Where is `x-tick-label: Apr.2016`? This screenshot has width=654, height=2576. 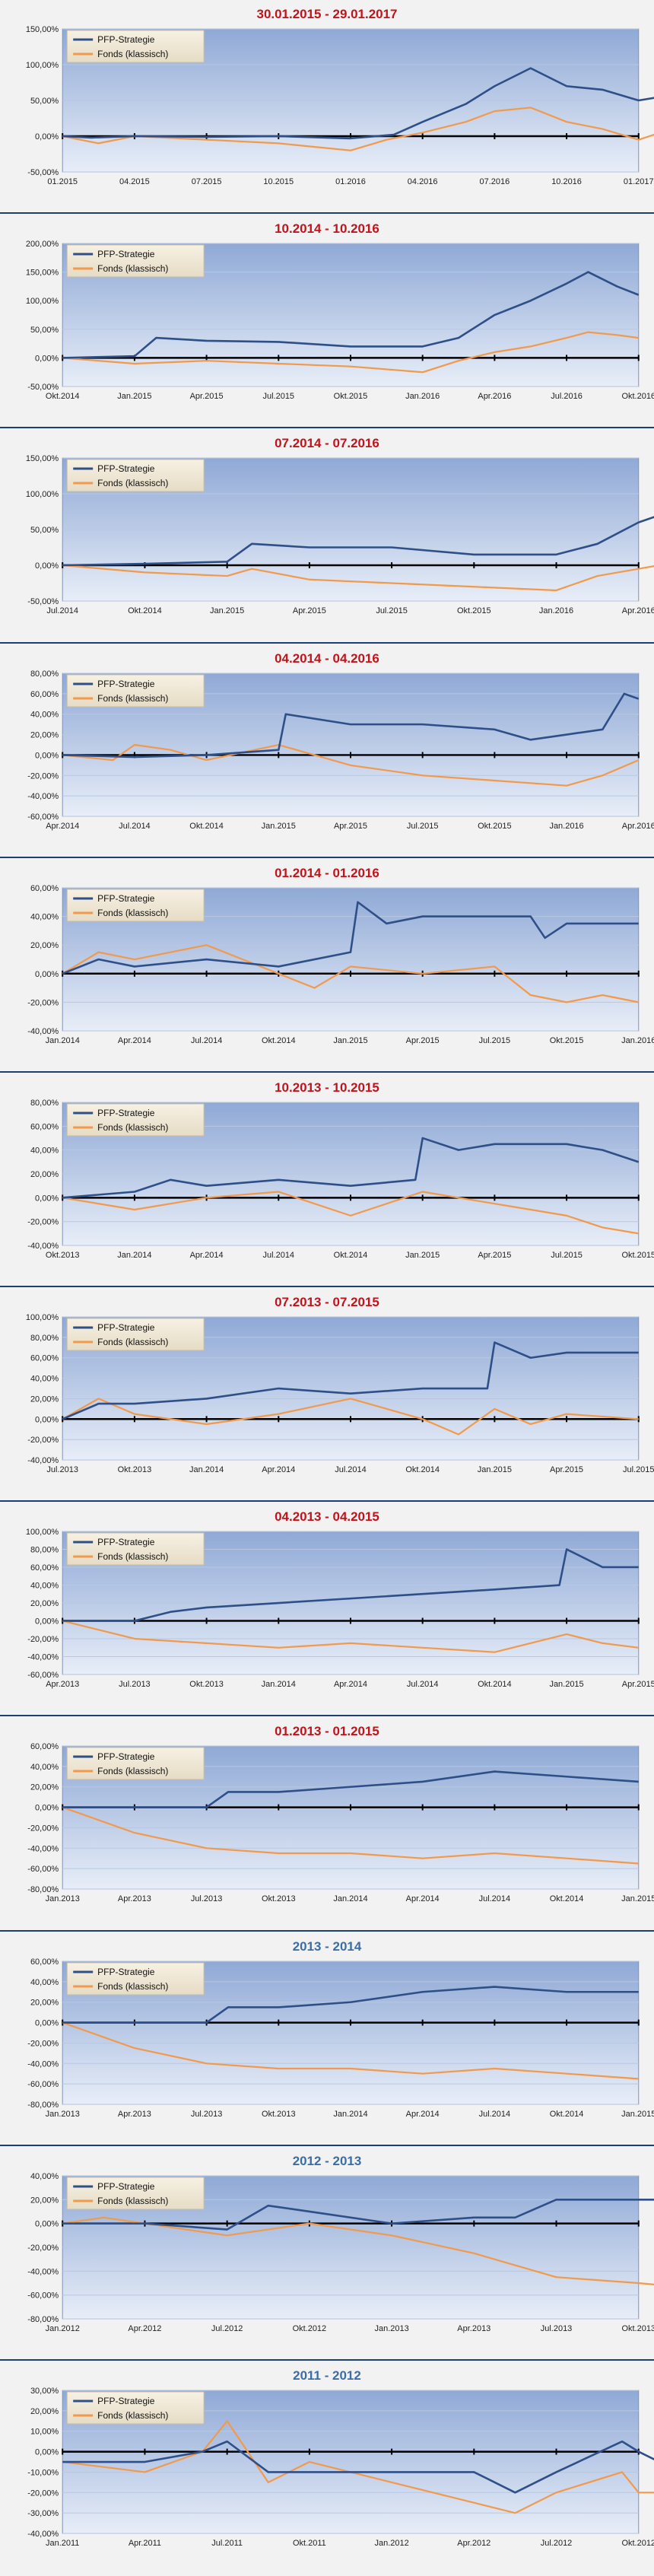 x-tick-label: Apr.2016 is located at coordinates (638, 610).